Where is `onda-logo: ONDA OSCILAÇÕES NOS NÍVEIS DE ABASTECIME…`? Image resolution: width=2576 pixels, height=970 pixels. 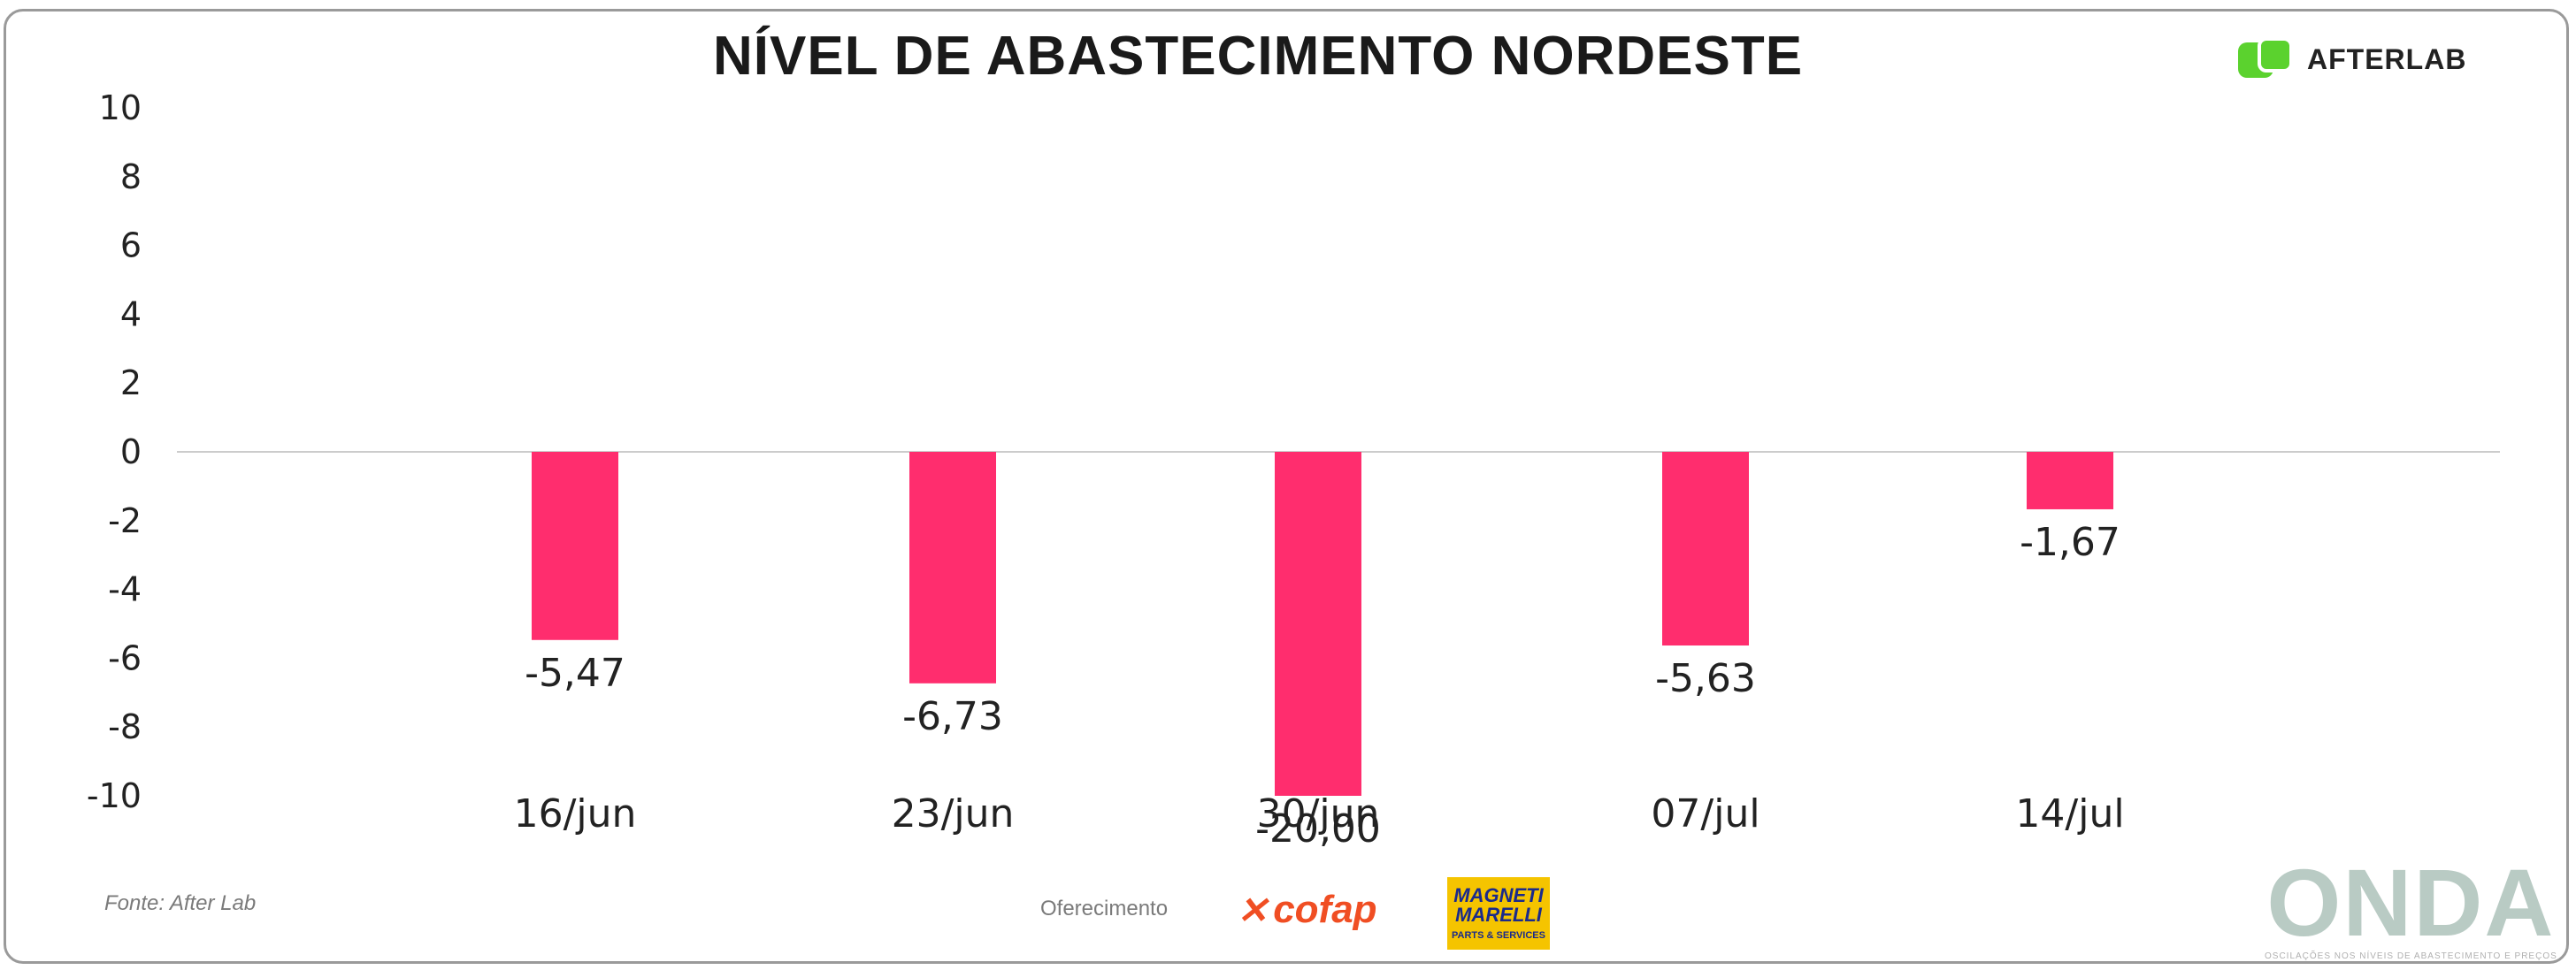
onda-logo: ONDA OSCILAÇÕES NOS NÍVEIS DE ABASTECIME… is located at coordinates (2411, 905).